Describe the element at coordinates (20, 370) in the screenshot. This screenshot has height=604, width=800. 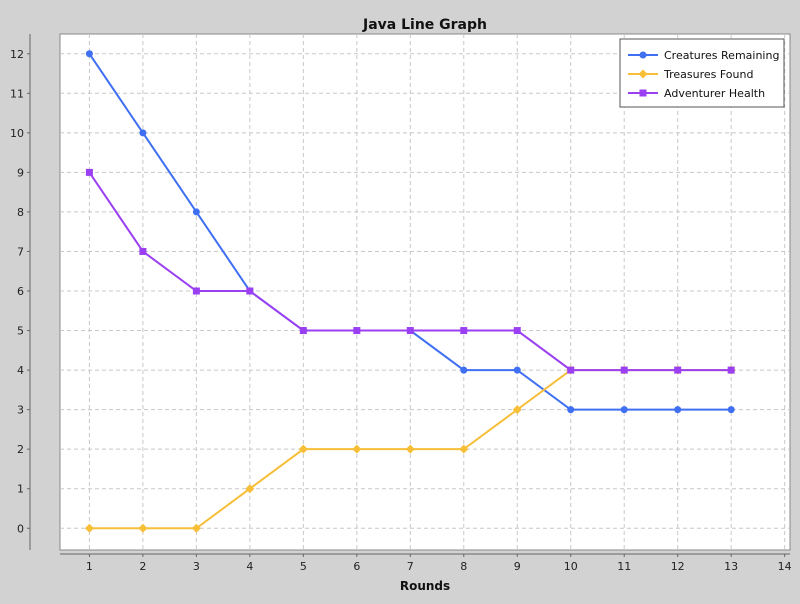
I see `y-tick-label: 4` at that location.